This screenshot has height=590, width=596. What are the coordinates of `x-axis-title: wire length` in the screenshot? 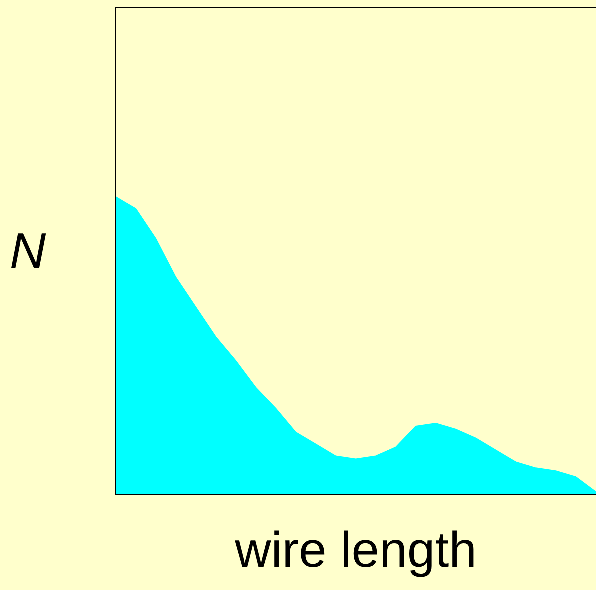 It's located at (356, 550).